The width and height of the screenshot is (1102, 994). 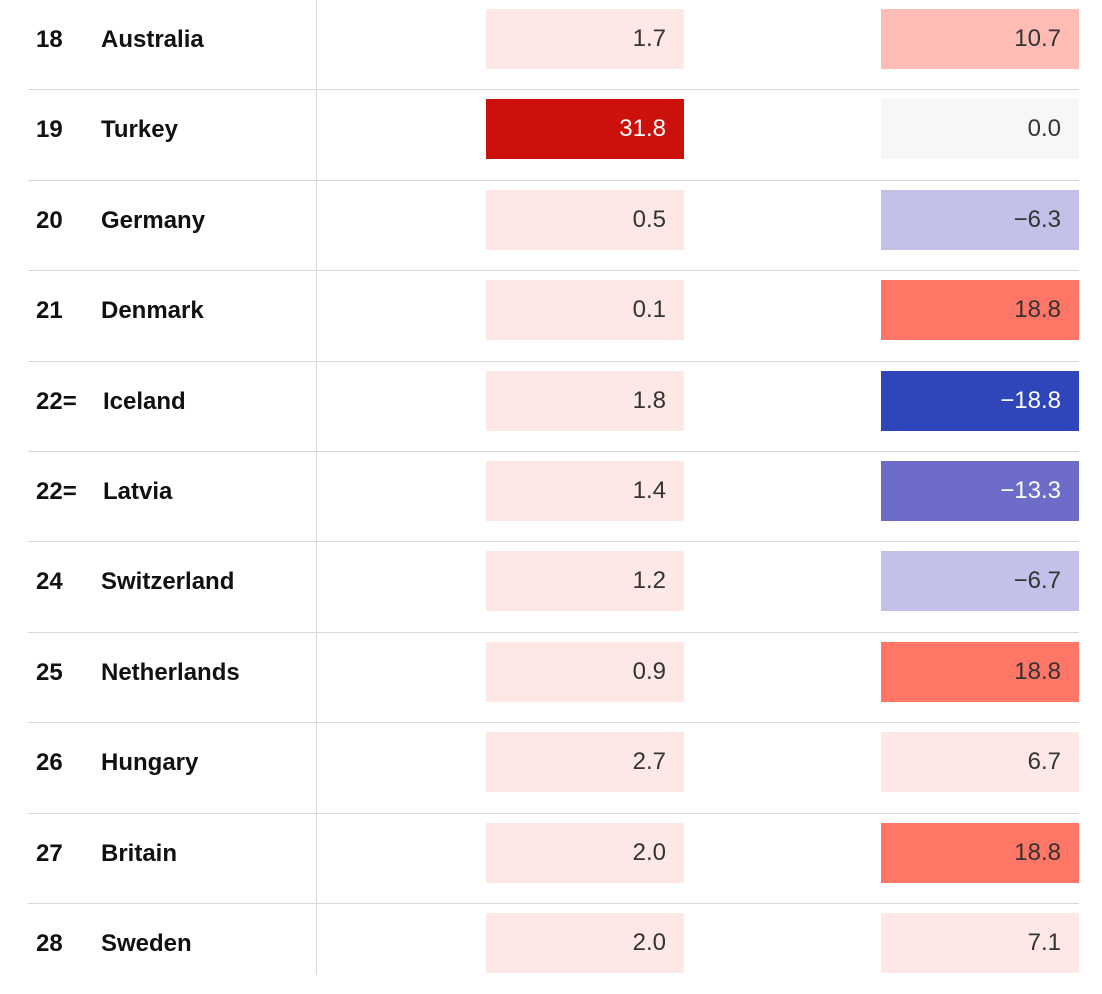 I want to click on value-cell-1: 0.5, so click(x=585, y=219).